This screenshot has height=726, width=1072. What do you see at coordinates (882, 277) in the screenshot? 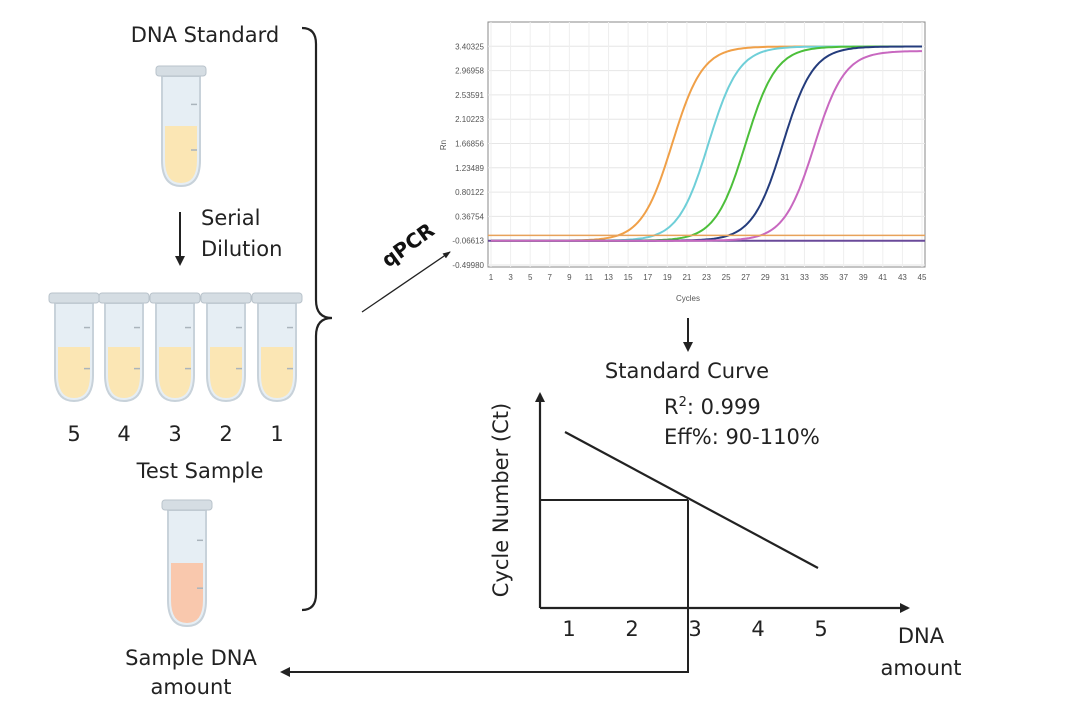
I see `x-tick-label: 41` at bounding box center [882, 277].